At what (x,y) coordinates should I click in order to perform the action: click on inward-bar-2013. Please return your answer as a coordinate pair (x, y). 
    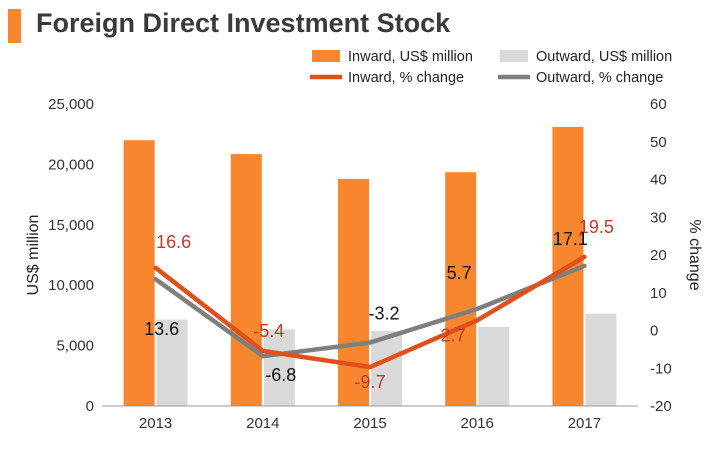
    Looking at the image, I should click on (139, 273).